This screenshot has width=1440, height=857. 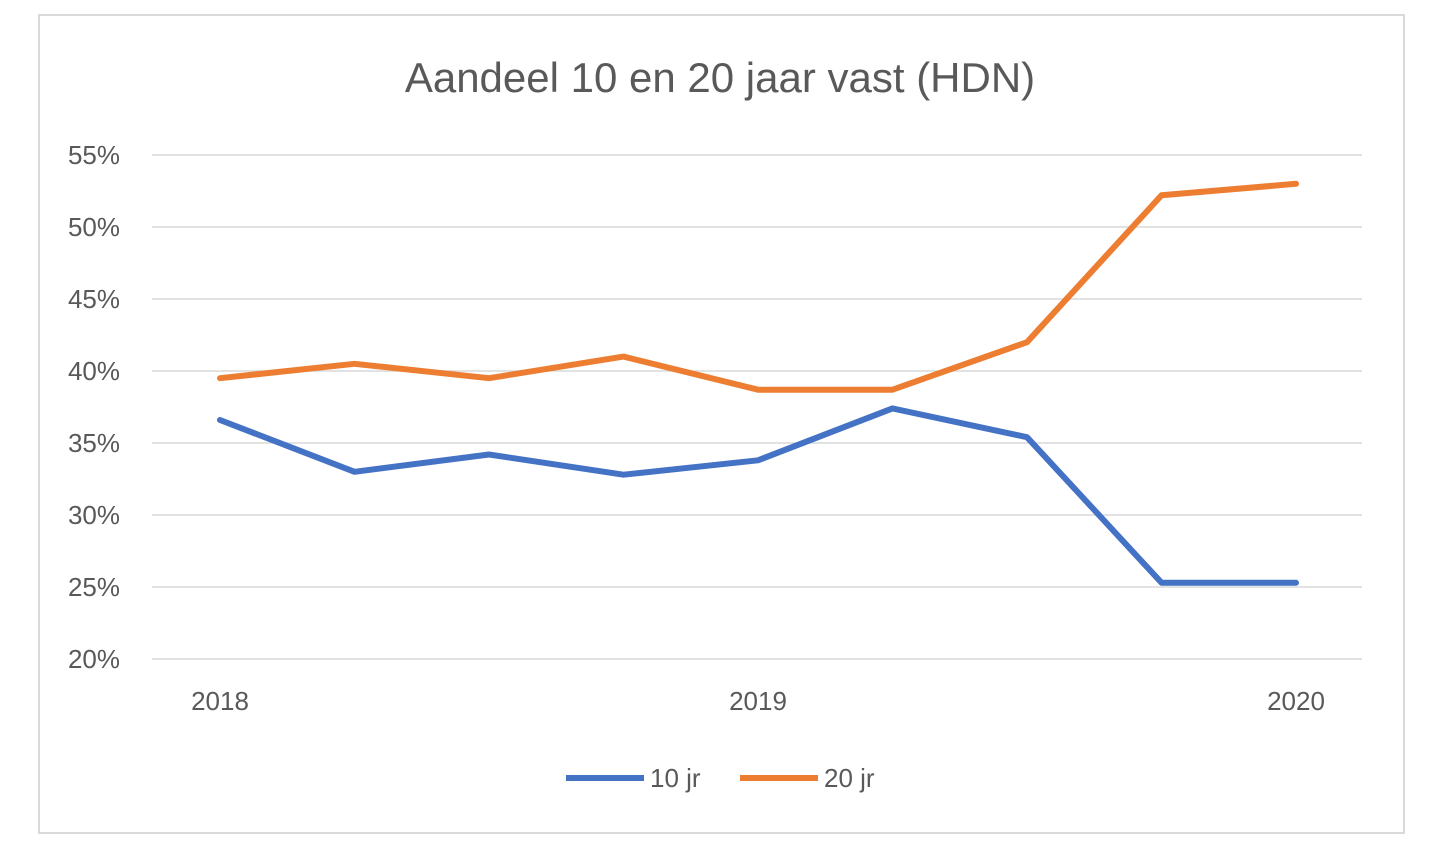 I want to click on x-axis-tick-labels: 2018 2019 2020, so click(x=758, y=701).